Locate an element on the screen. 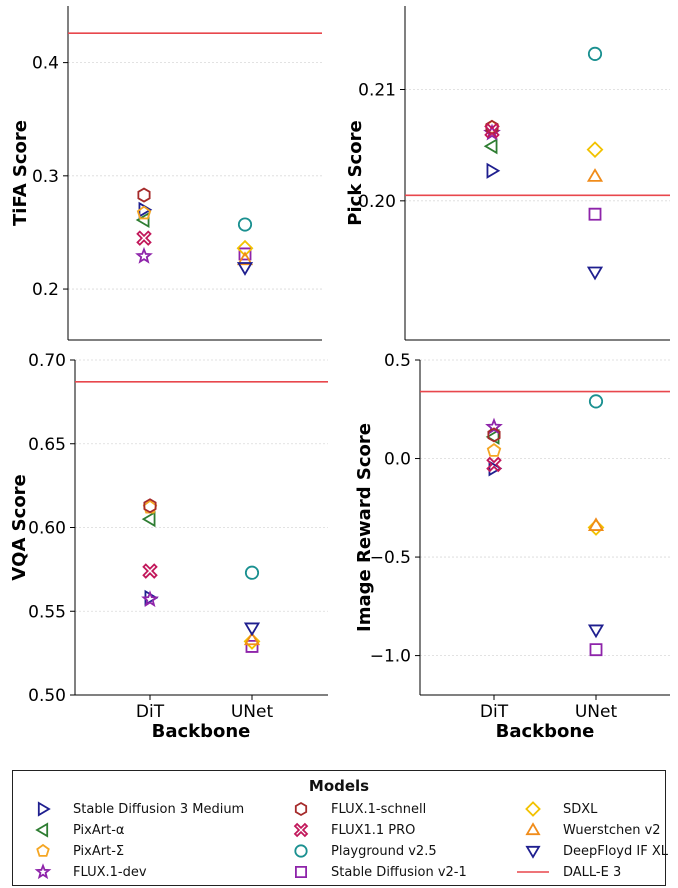  y-axis-label: Pick Score is located at coordinates (355, 172).